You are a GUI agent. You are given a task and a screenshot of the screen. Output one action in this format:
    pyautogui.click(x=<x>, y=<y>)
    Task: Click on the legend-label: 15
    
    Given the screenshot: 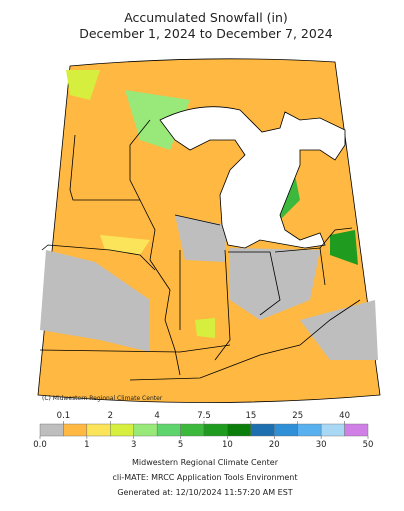 What is the action you would take?
    pyautogui.click(x=250, y=416)
    